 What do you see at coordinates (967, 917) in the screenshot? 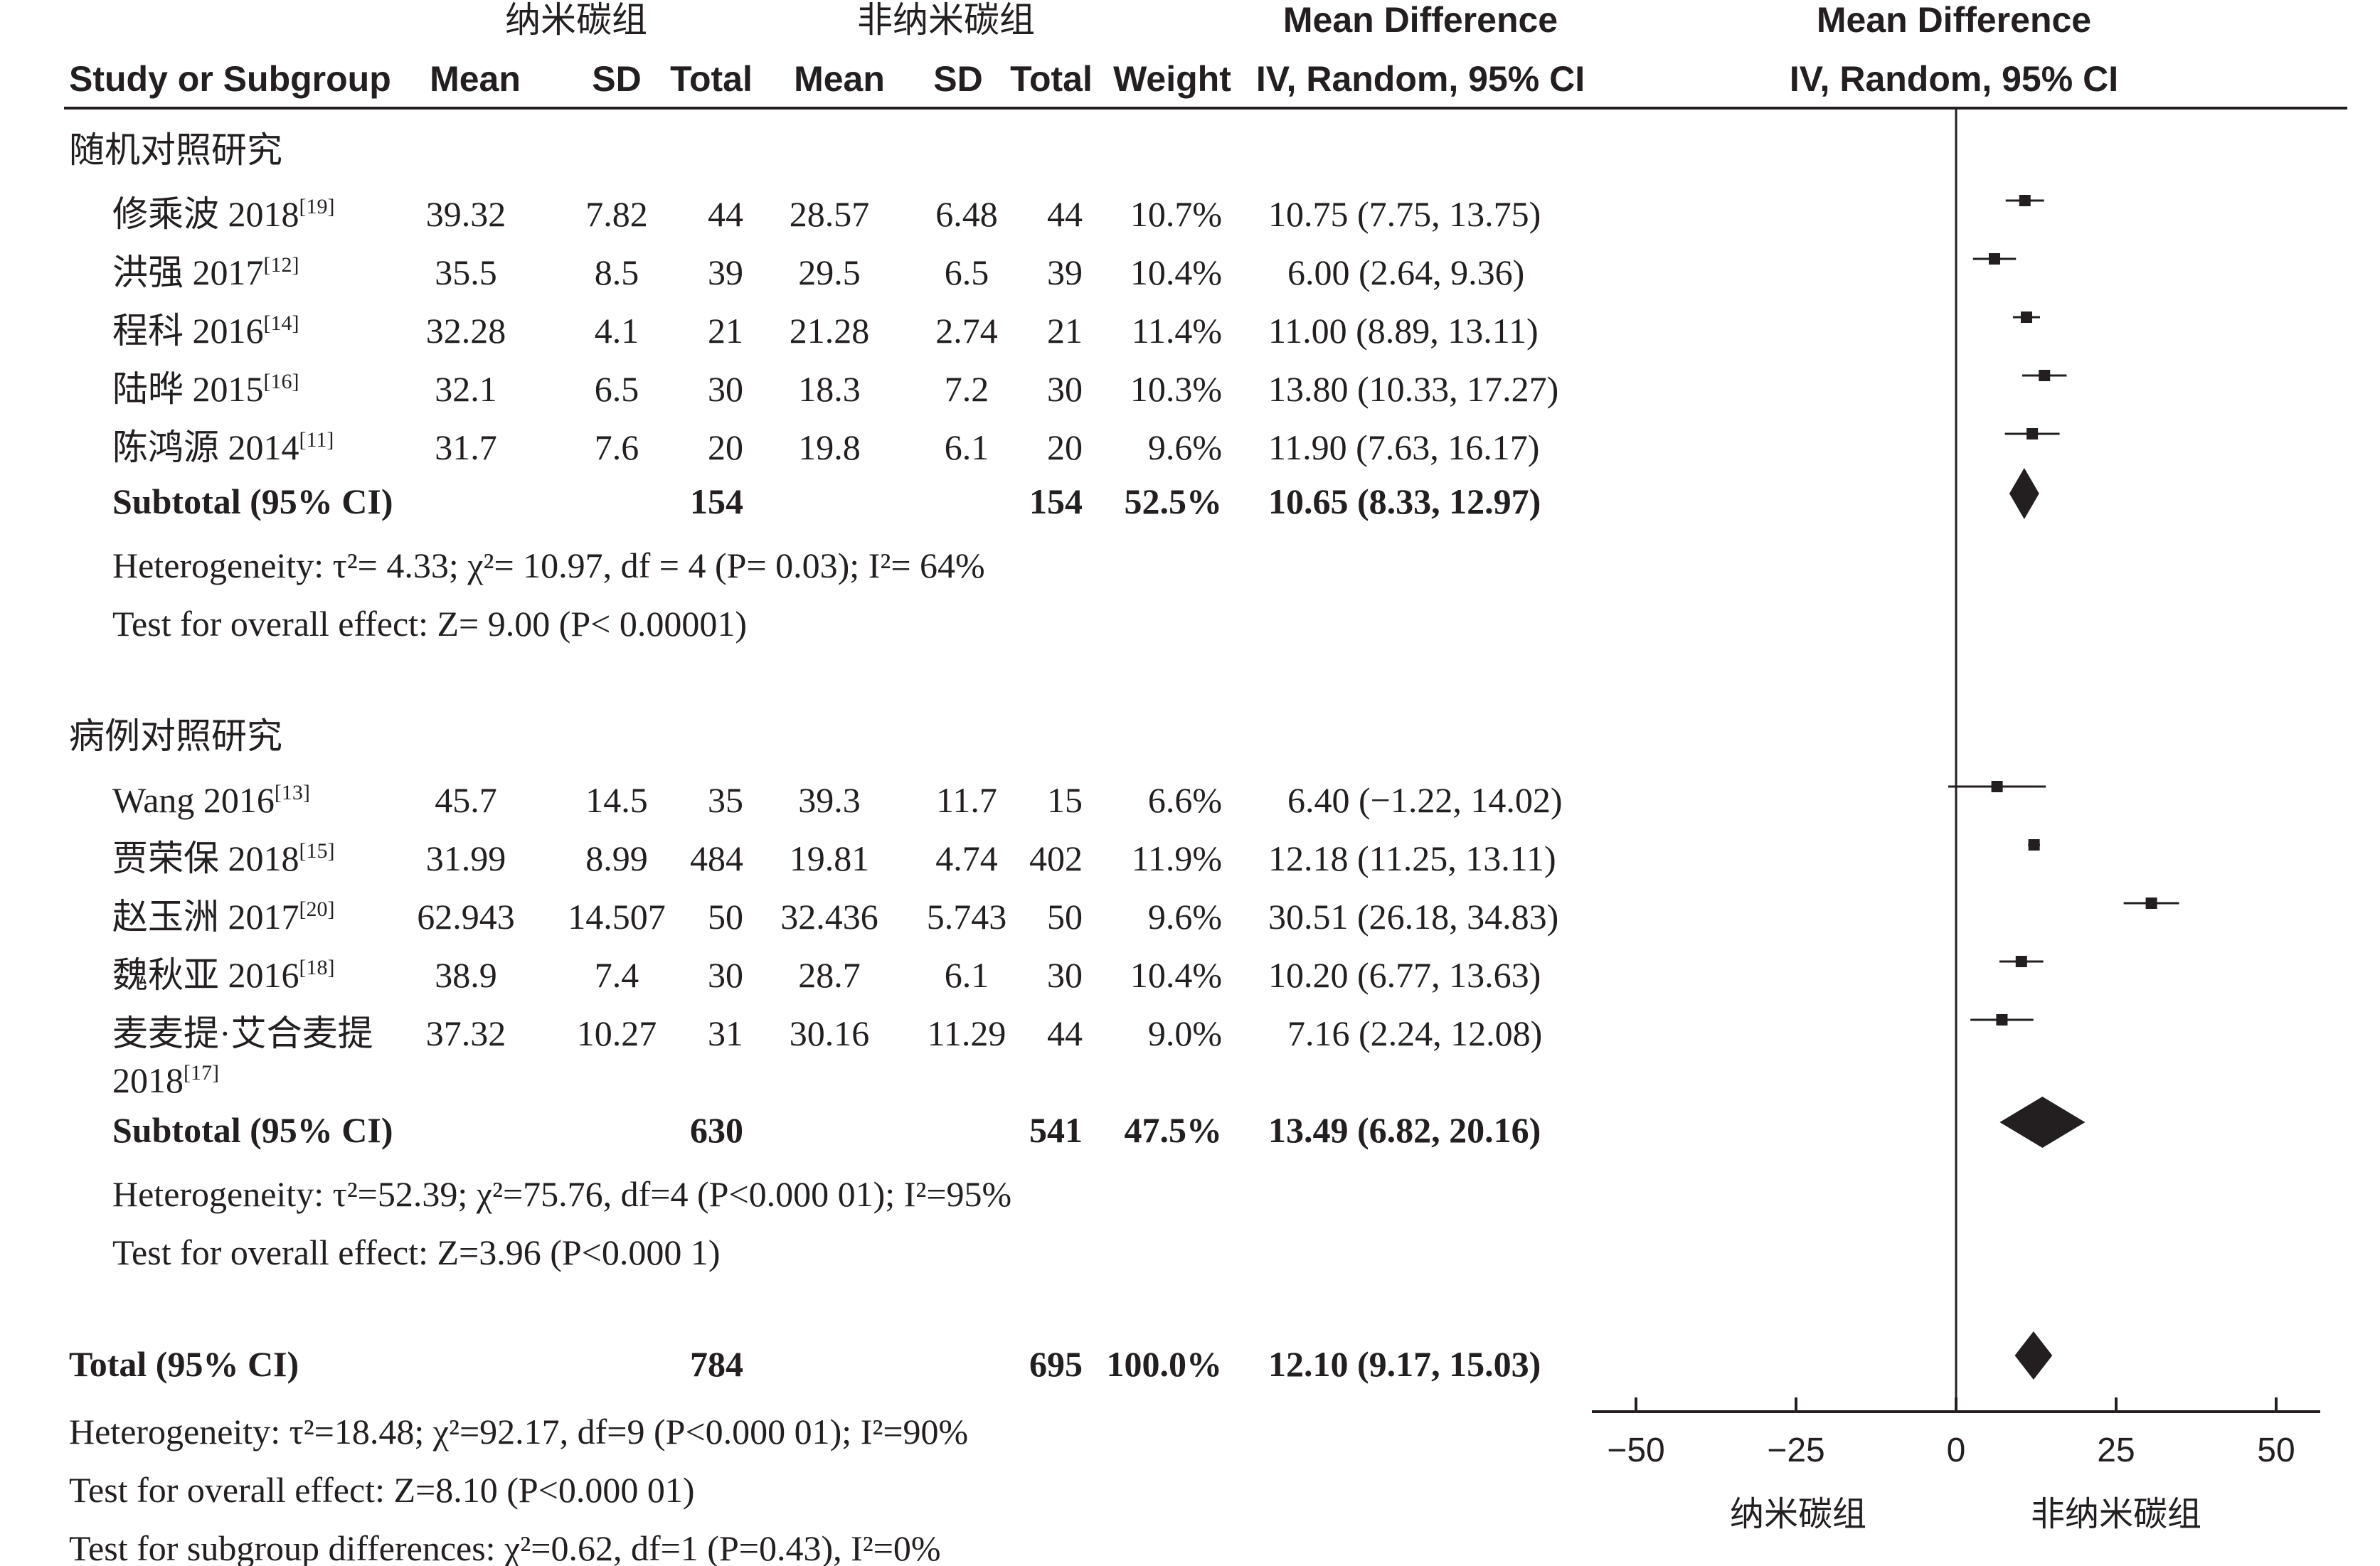
I see `sd-2: 5.743` at bounding box center [967, 917].